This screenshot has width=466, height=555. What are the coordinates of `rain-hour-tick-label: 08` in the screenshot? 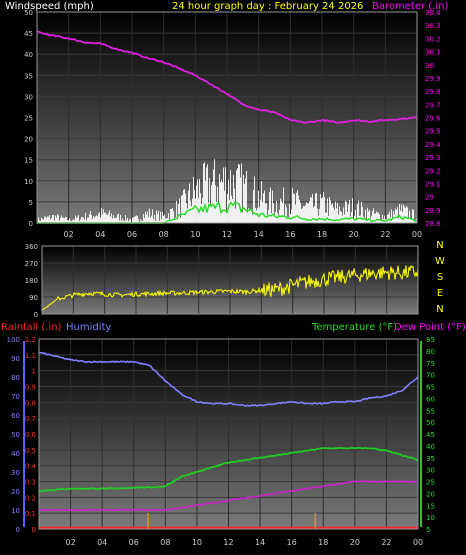 It's located at (165, 542).